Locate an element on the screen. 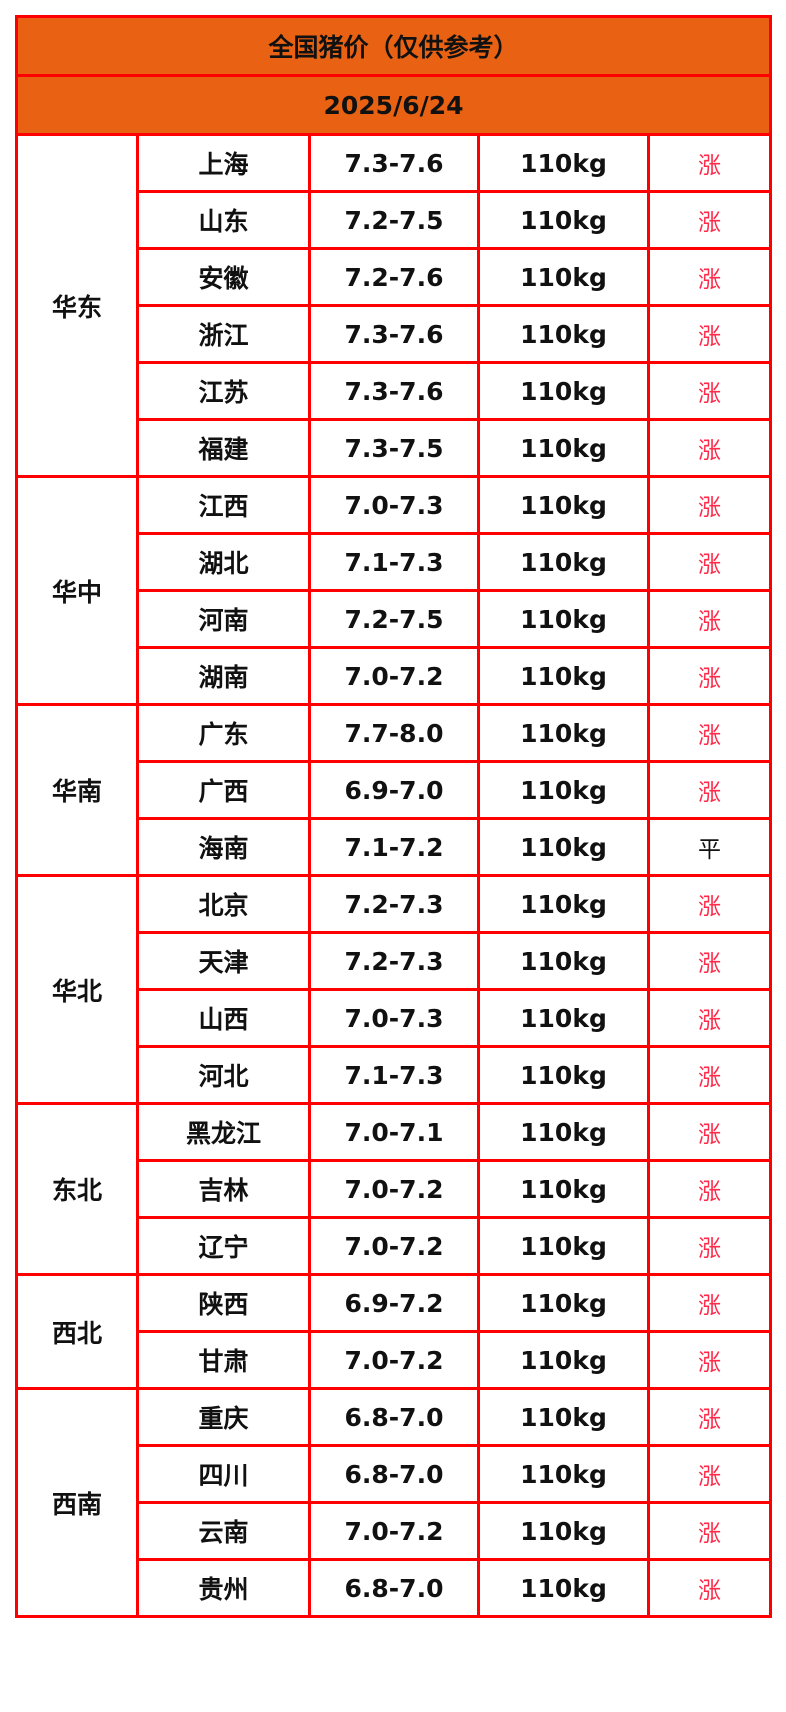  table-row: 四川 6.8-7.0 110kg 涨 is located at coordinates (395, 1474).